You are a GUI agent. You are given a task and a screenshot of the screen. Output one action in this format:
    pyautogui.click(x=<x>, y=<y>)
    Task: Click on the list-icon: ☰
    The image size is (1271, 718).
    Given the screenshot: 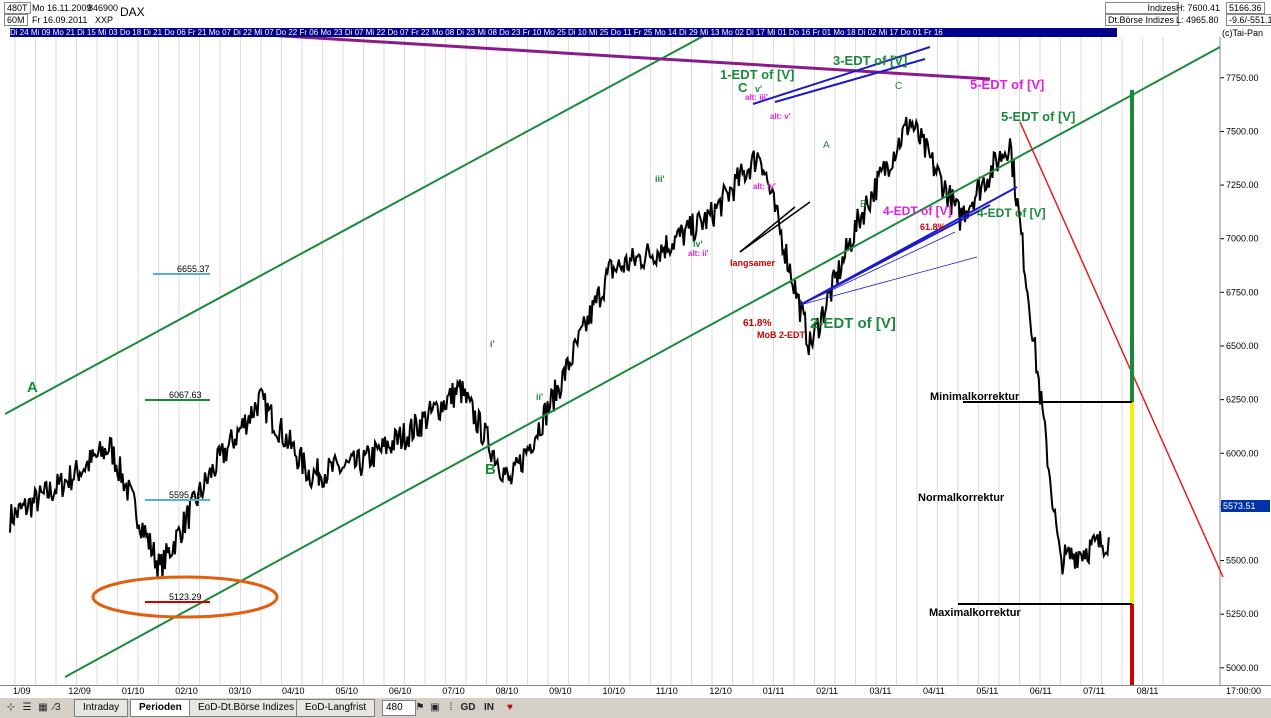 What is the action you would take?
    pyautogui.click(x=27, y=707)
    